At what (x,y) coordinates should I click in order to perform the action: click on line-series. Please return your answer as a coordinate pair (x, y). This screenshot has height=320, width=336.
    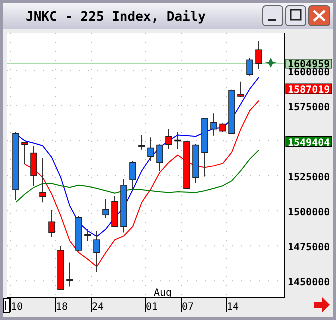
    Looking at the image, I should click on (138, 177).